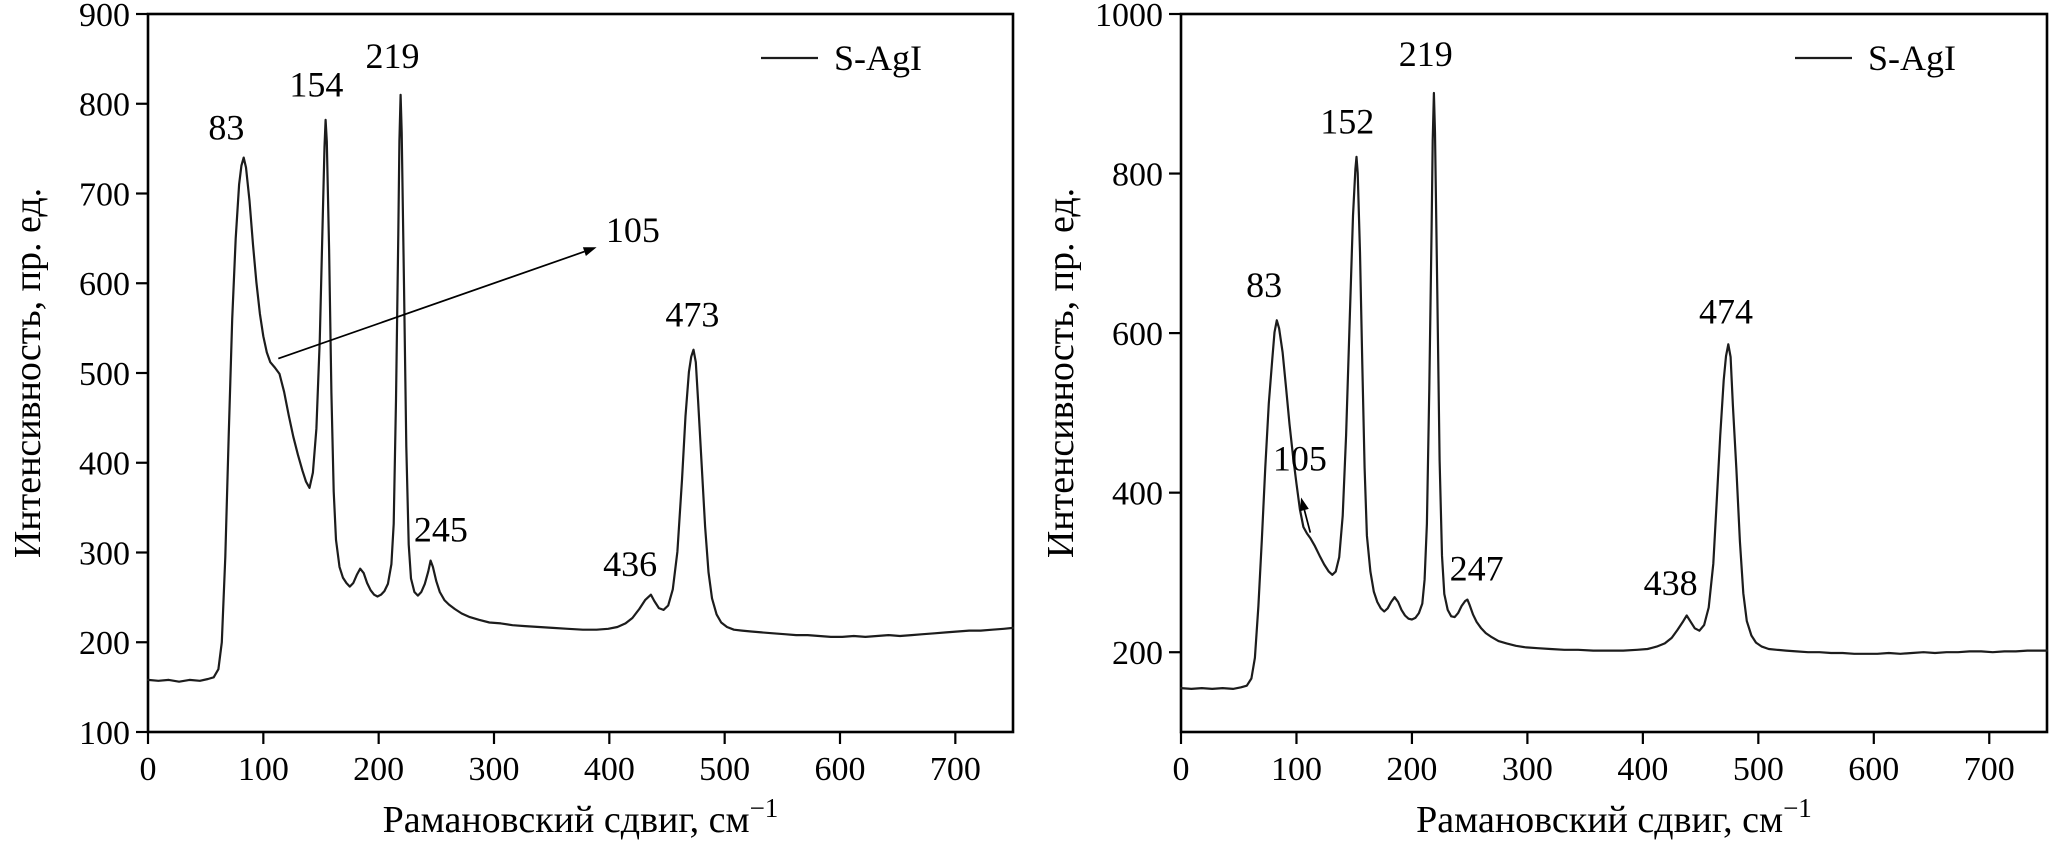 The height and width of the screenshot is (850, 2067). What do you see at coordinates (441, 530) in the screenshot?
I see `peak-label: 245` at bounding box center [441, 530].